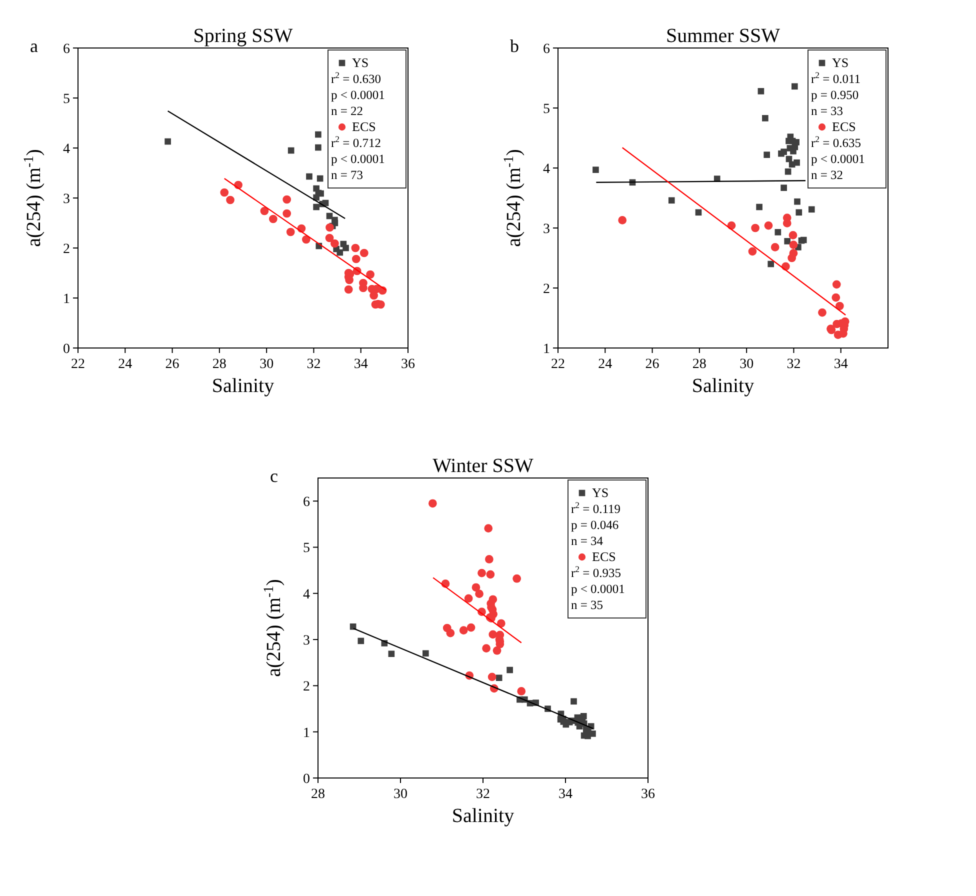  Describe the element at coordinates (835, 95) in the screenshot. I see `annotation: p = 0.950` at that location.